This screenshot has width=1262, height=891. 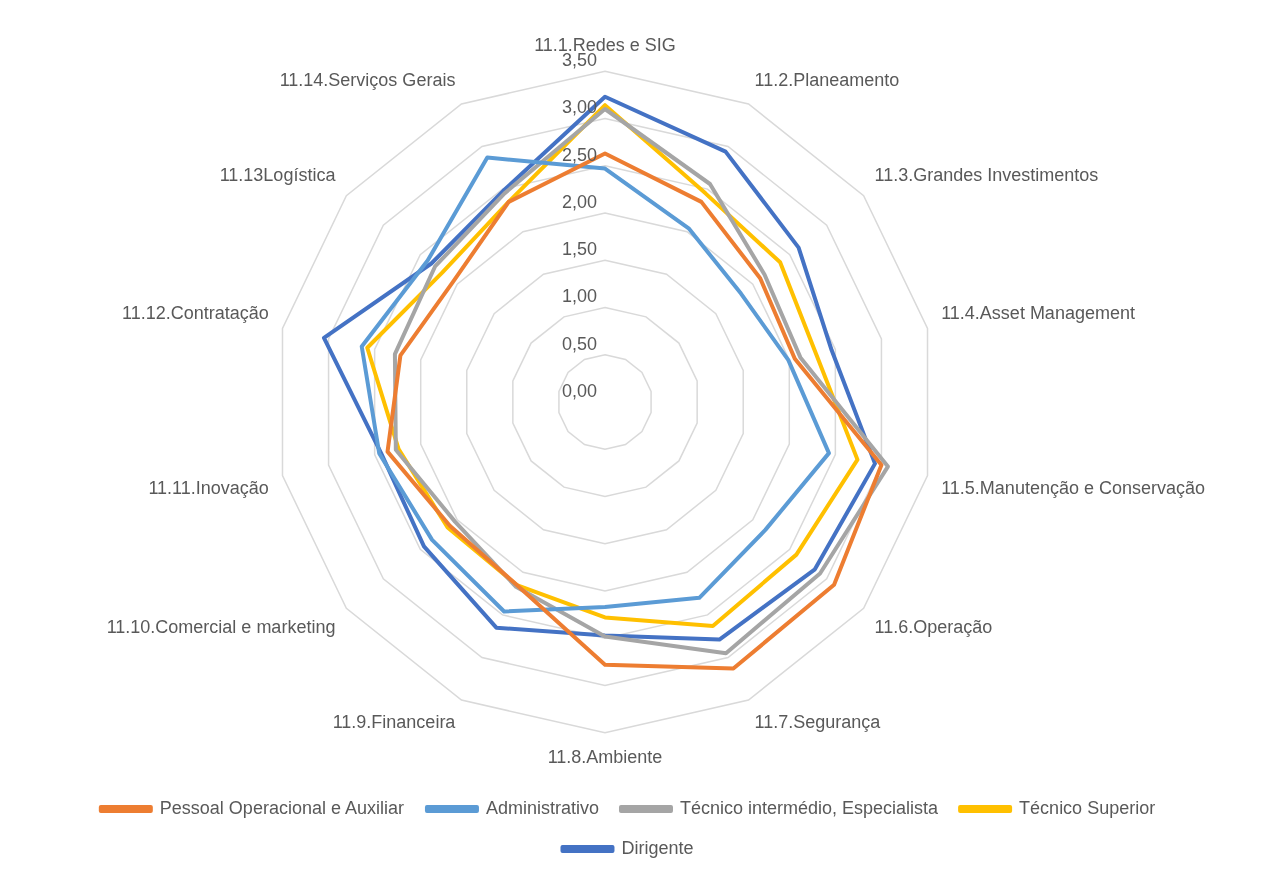 I want to click on spoke-label: 11.8.Ambiente, so click(x=605, y=756).